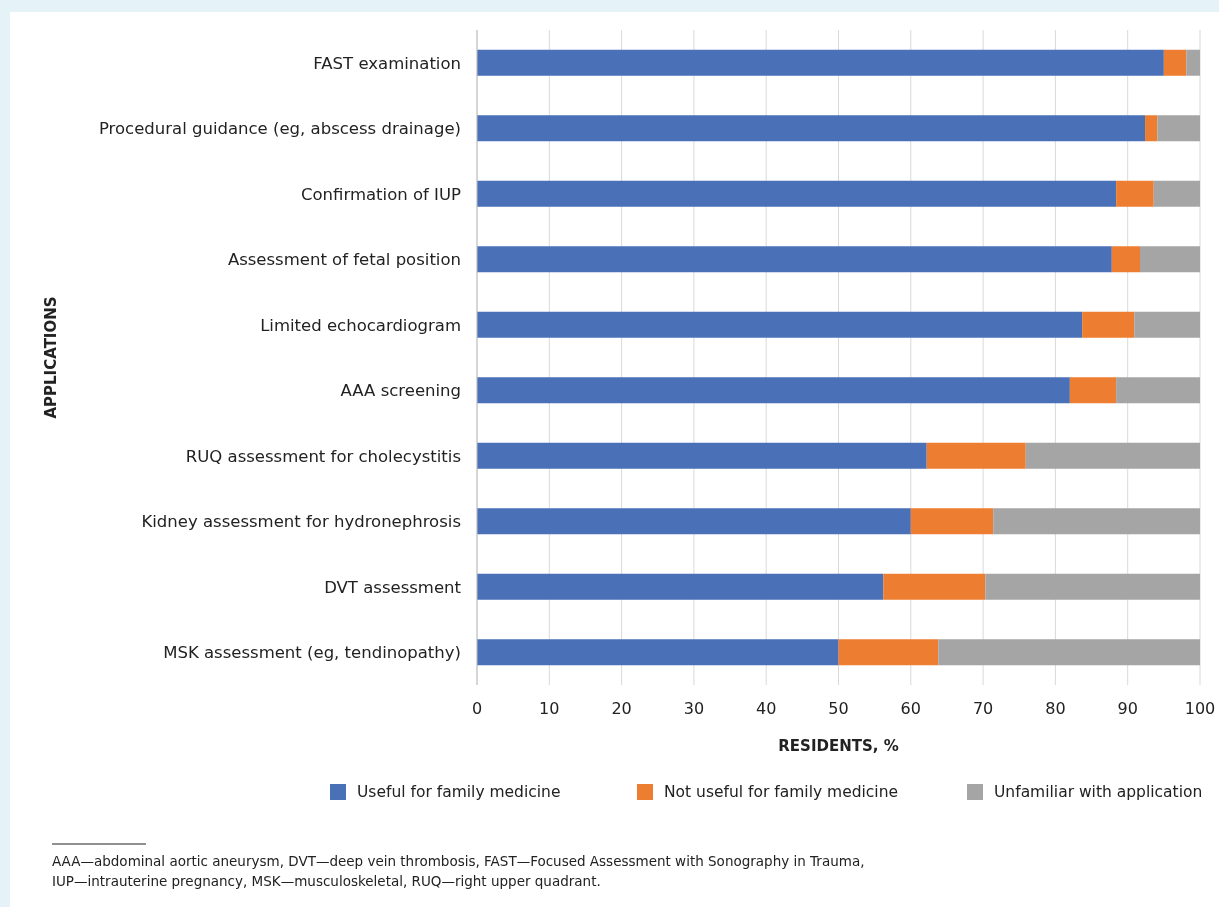  What do you see at coordinates (400, 391) in the screenshot?
I see `y-tick-label: AAA screening` at bounding box center [400, 391].